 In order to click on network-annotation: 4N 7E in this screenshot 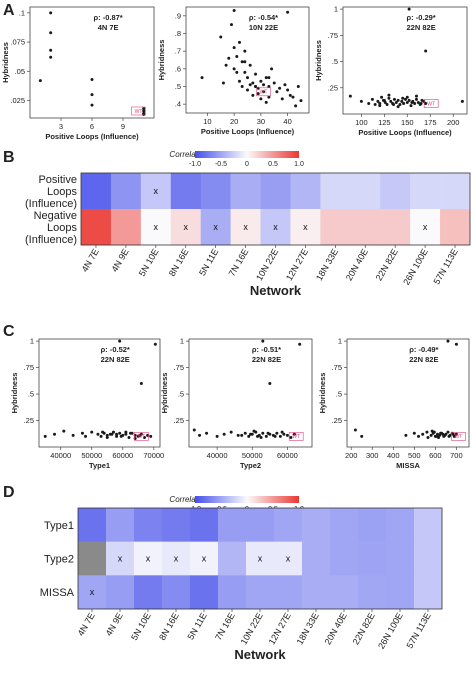, I will do `click(108, 27)`.